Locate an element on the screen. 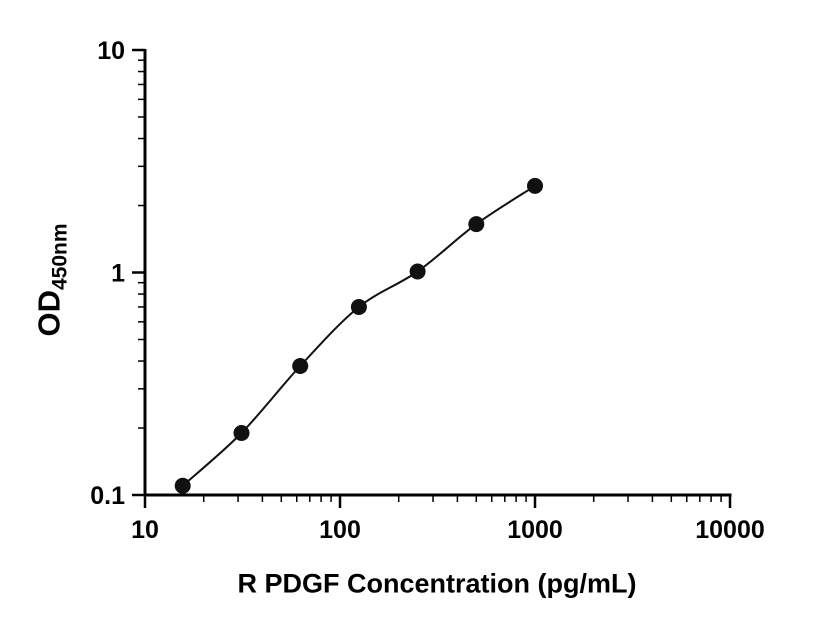 This screenshot has width=816, height=640. x-tick-label: 10000 is located at coordinates (730, 530).